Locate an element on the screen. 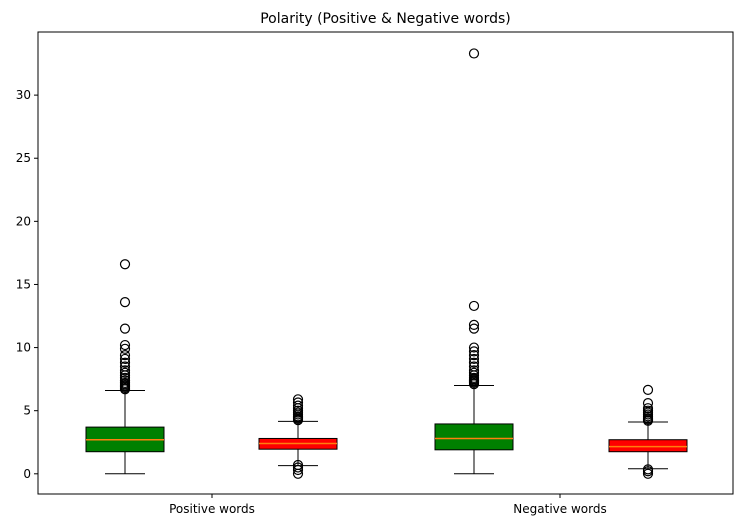 The width and height of the screenshot is (744, 528). y-tick-label: 20 is located at coordinates (23, 221).